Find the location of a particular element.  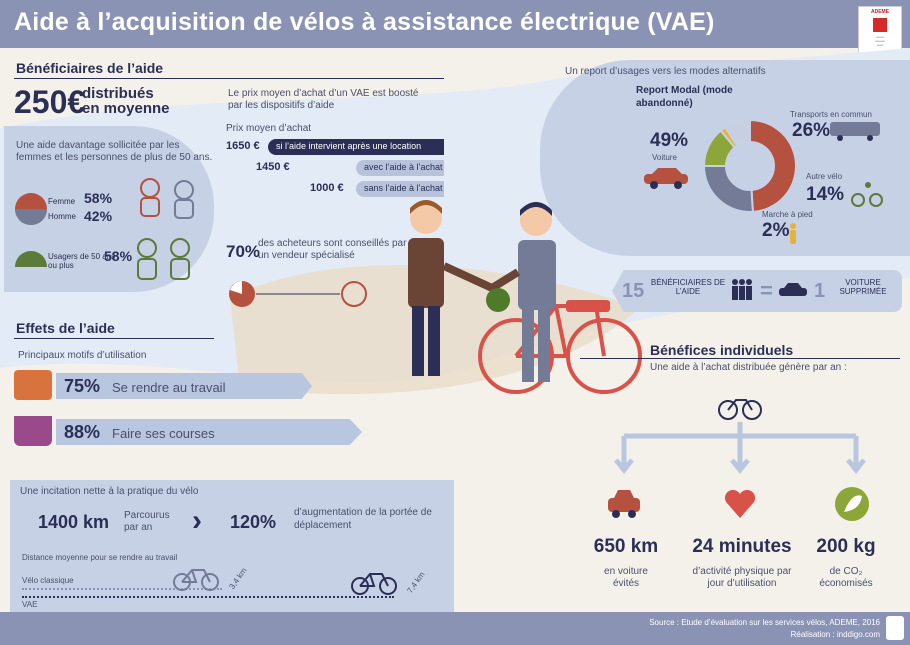

classic-bike-icon is located at coordinates (196, 580).